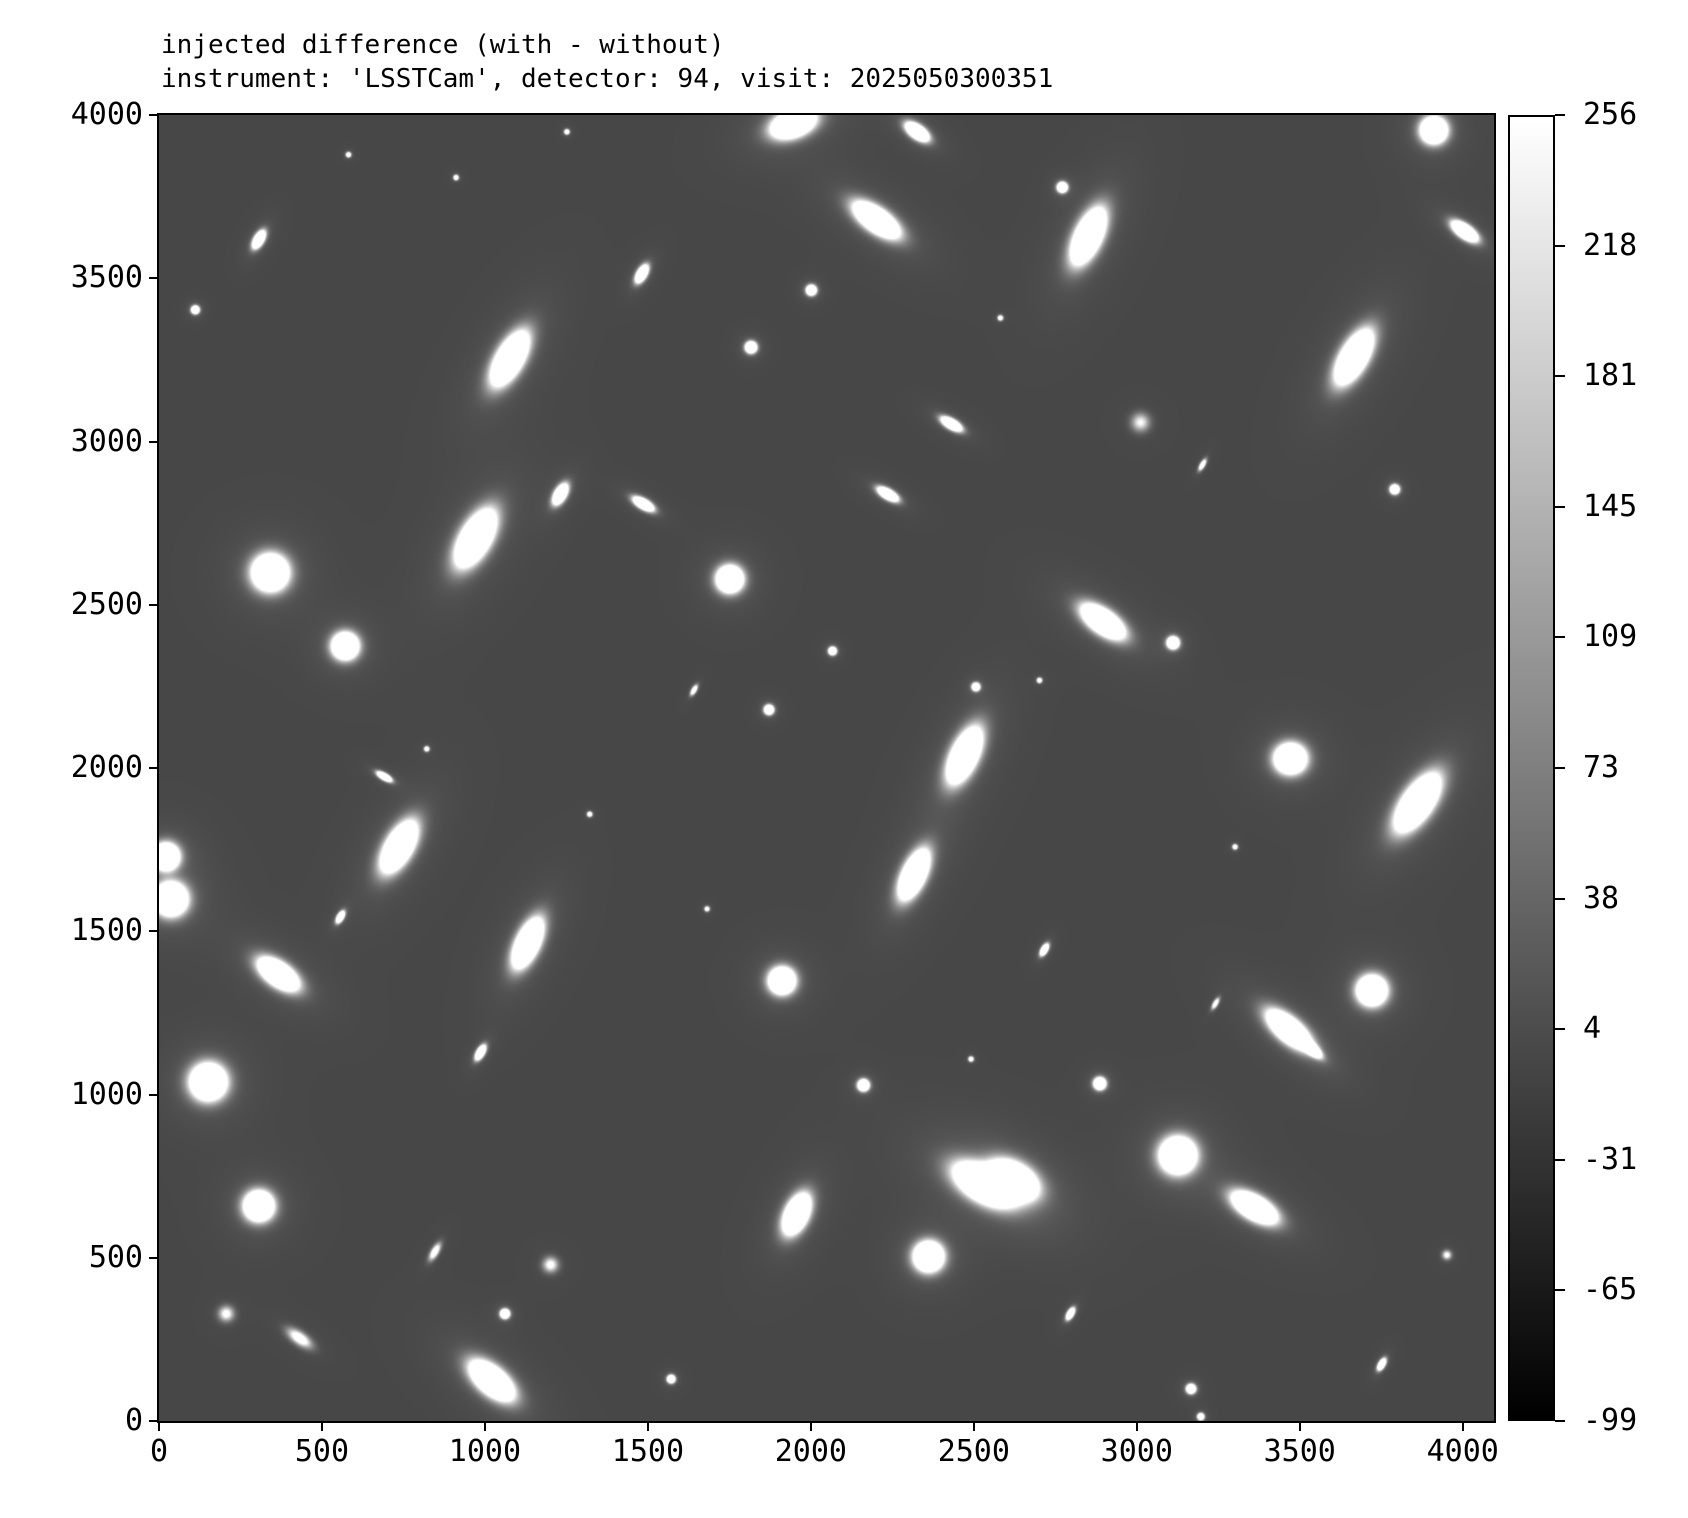  What do you see at coordinates (1601, 767) in the screenshot?
I see `colorbar-tick-label: 73` at bounding box center [1601, 767].